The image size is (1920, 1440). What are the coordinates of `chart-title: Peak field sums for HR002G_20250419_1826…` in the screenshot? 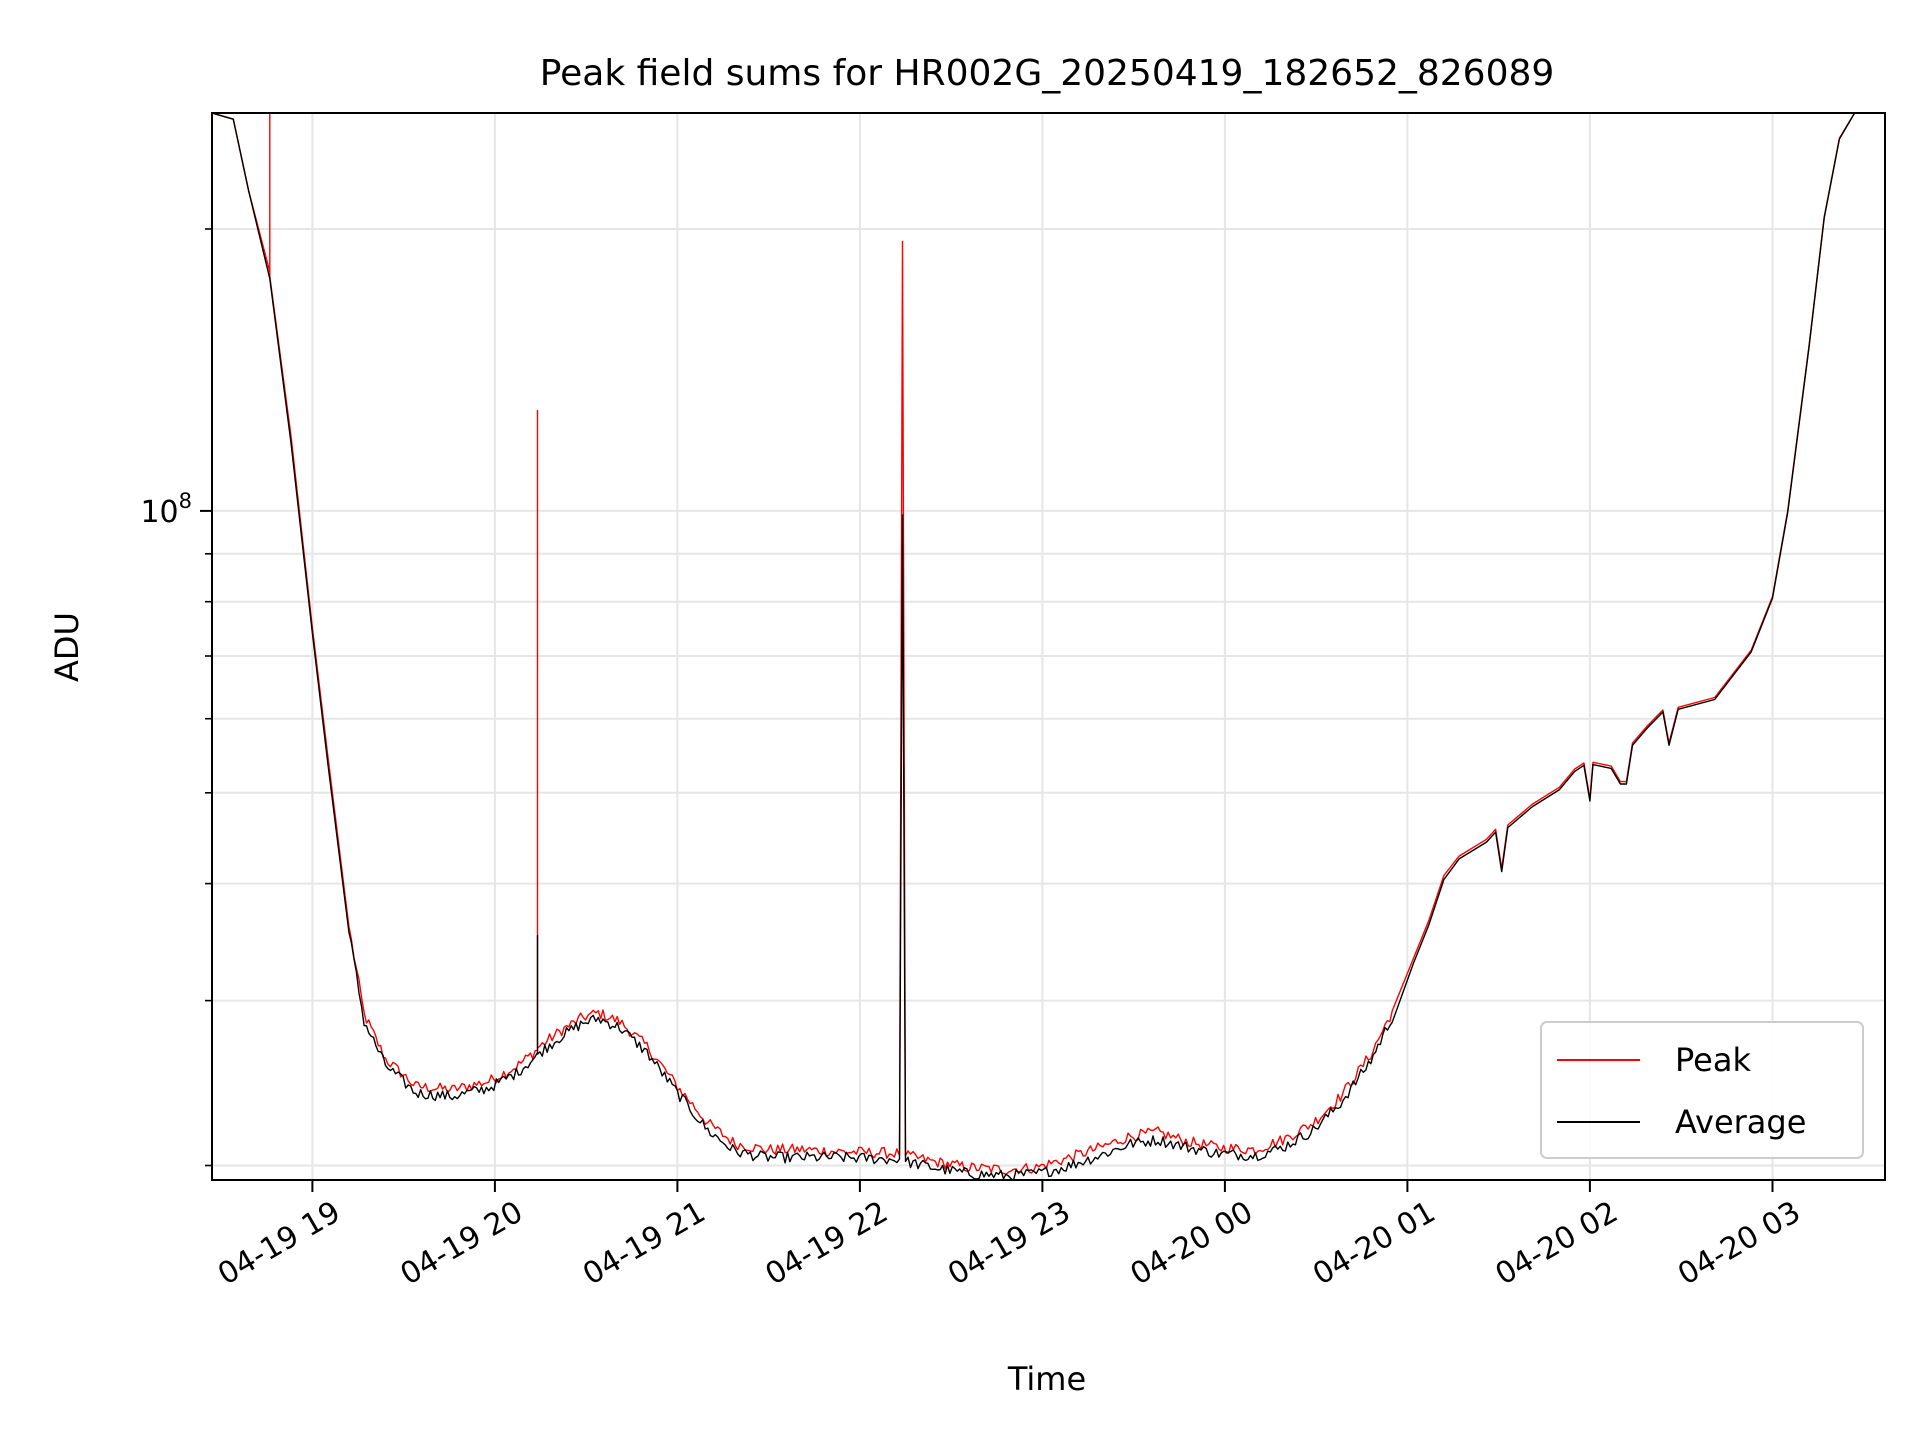 It's located at (1047, 73).